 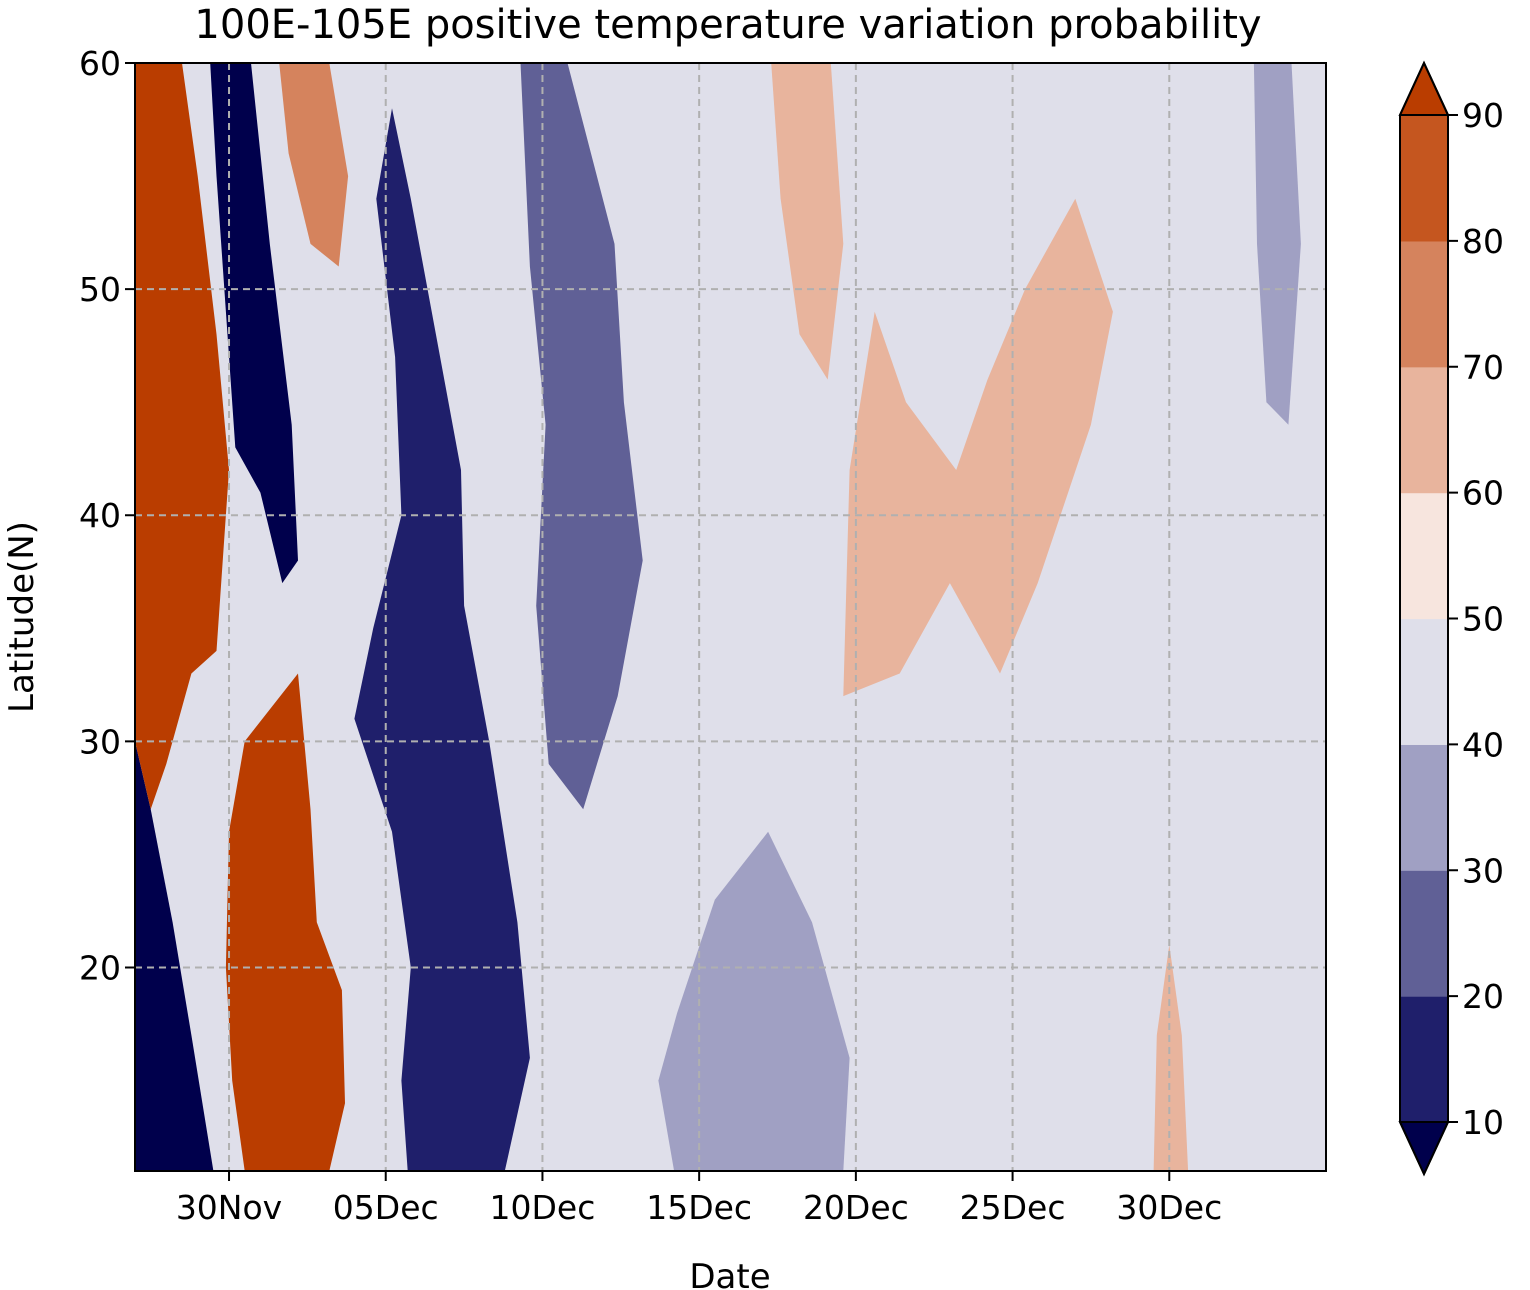 I want to click on y-tick-label: 40, so click(x=100, y=515).